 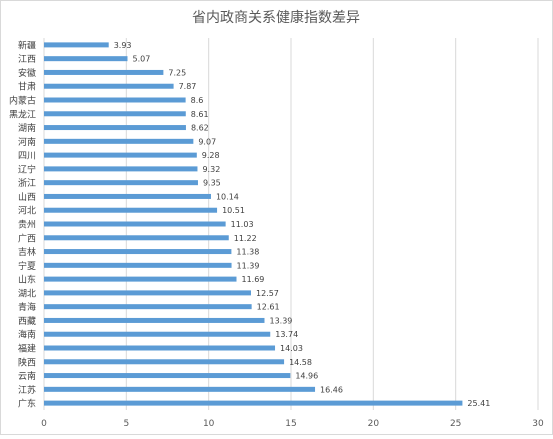 I want to click on data-label: 8.62, so click(x=200, y=128).